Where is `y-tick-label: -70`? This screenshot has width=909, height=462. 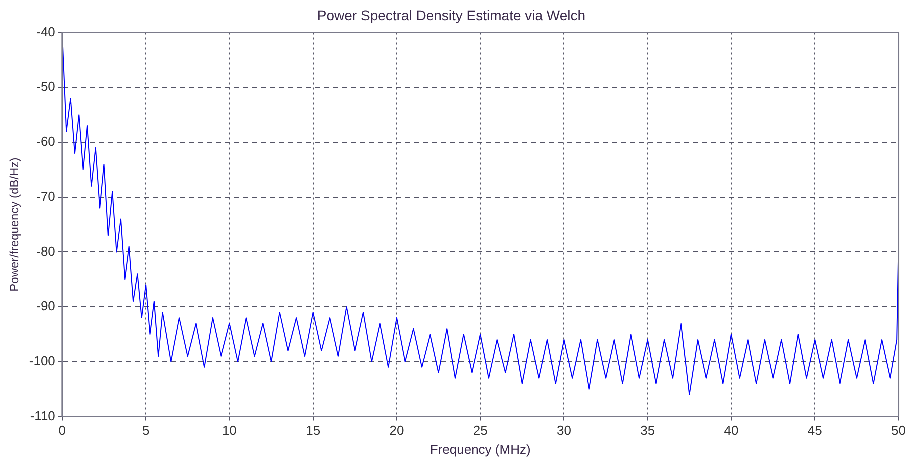
y-tick-label: -70 is located at coordinates (46, 196).